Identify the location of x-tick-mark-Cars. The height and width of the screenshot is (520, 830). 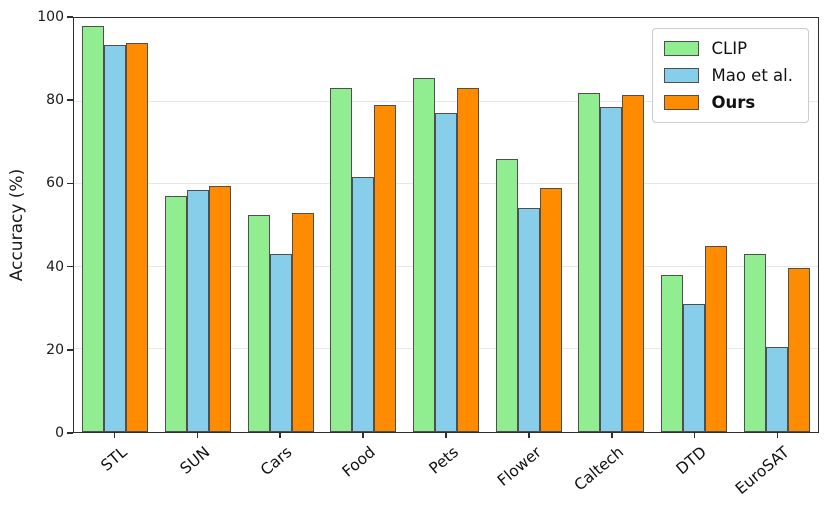
(280, 435).